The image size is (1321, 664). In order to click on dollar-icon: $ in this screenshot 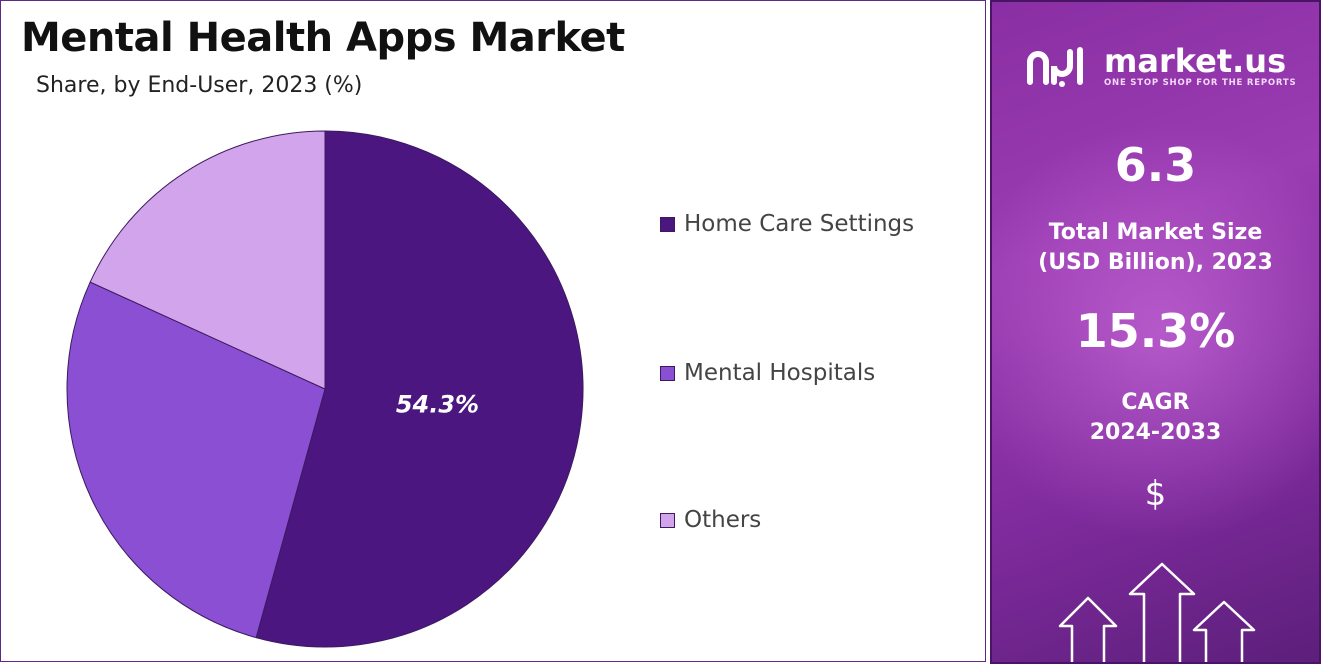, I will do `click(1155, 494)`.